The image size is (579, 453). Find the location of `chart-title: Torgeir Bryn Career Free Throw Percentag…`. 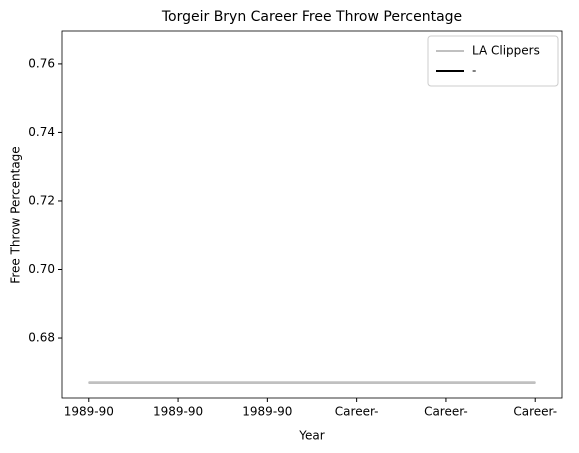

chart-title: Torgeir Bryn Career Free Throw Percentag… is located at coordinates (311, 17).